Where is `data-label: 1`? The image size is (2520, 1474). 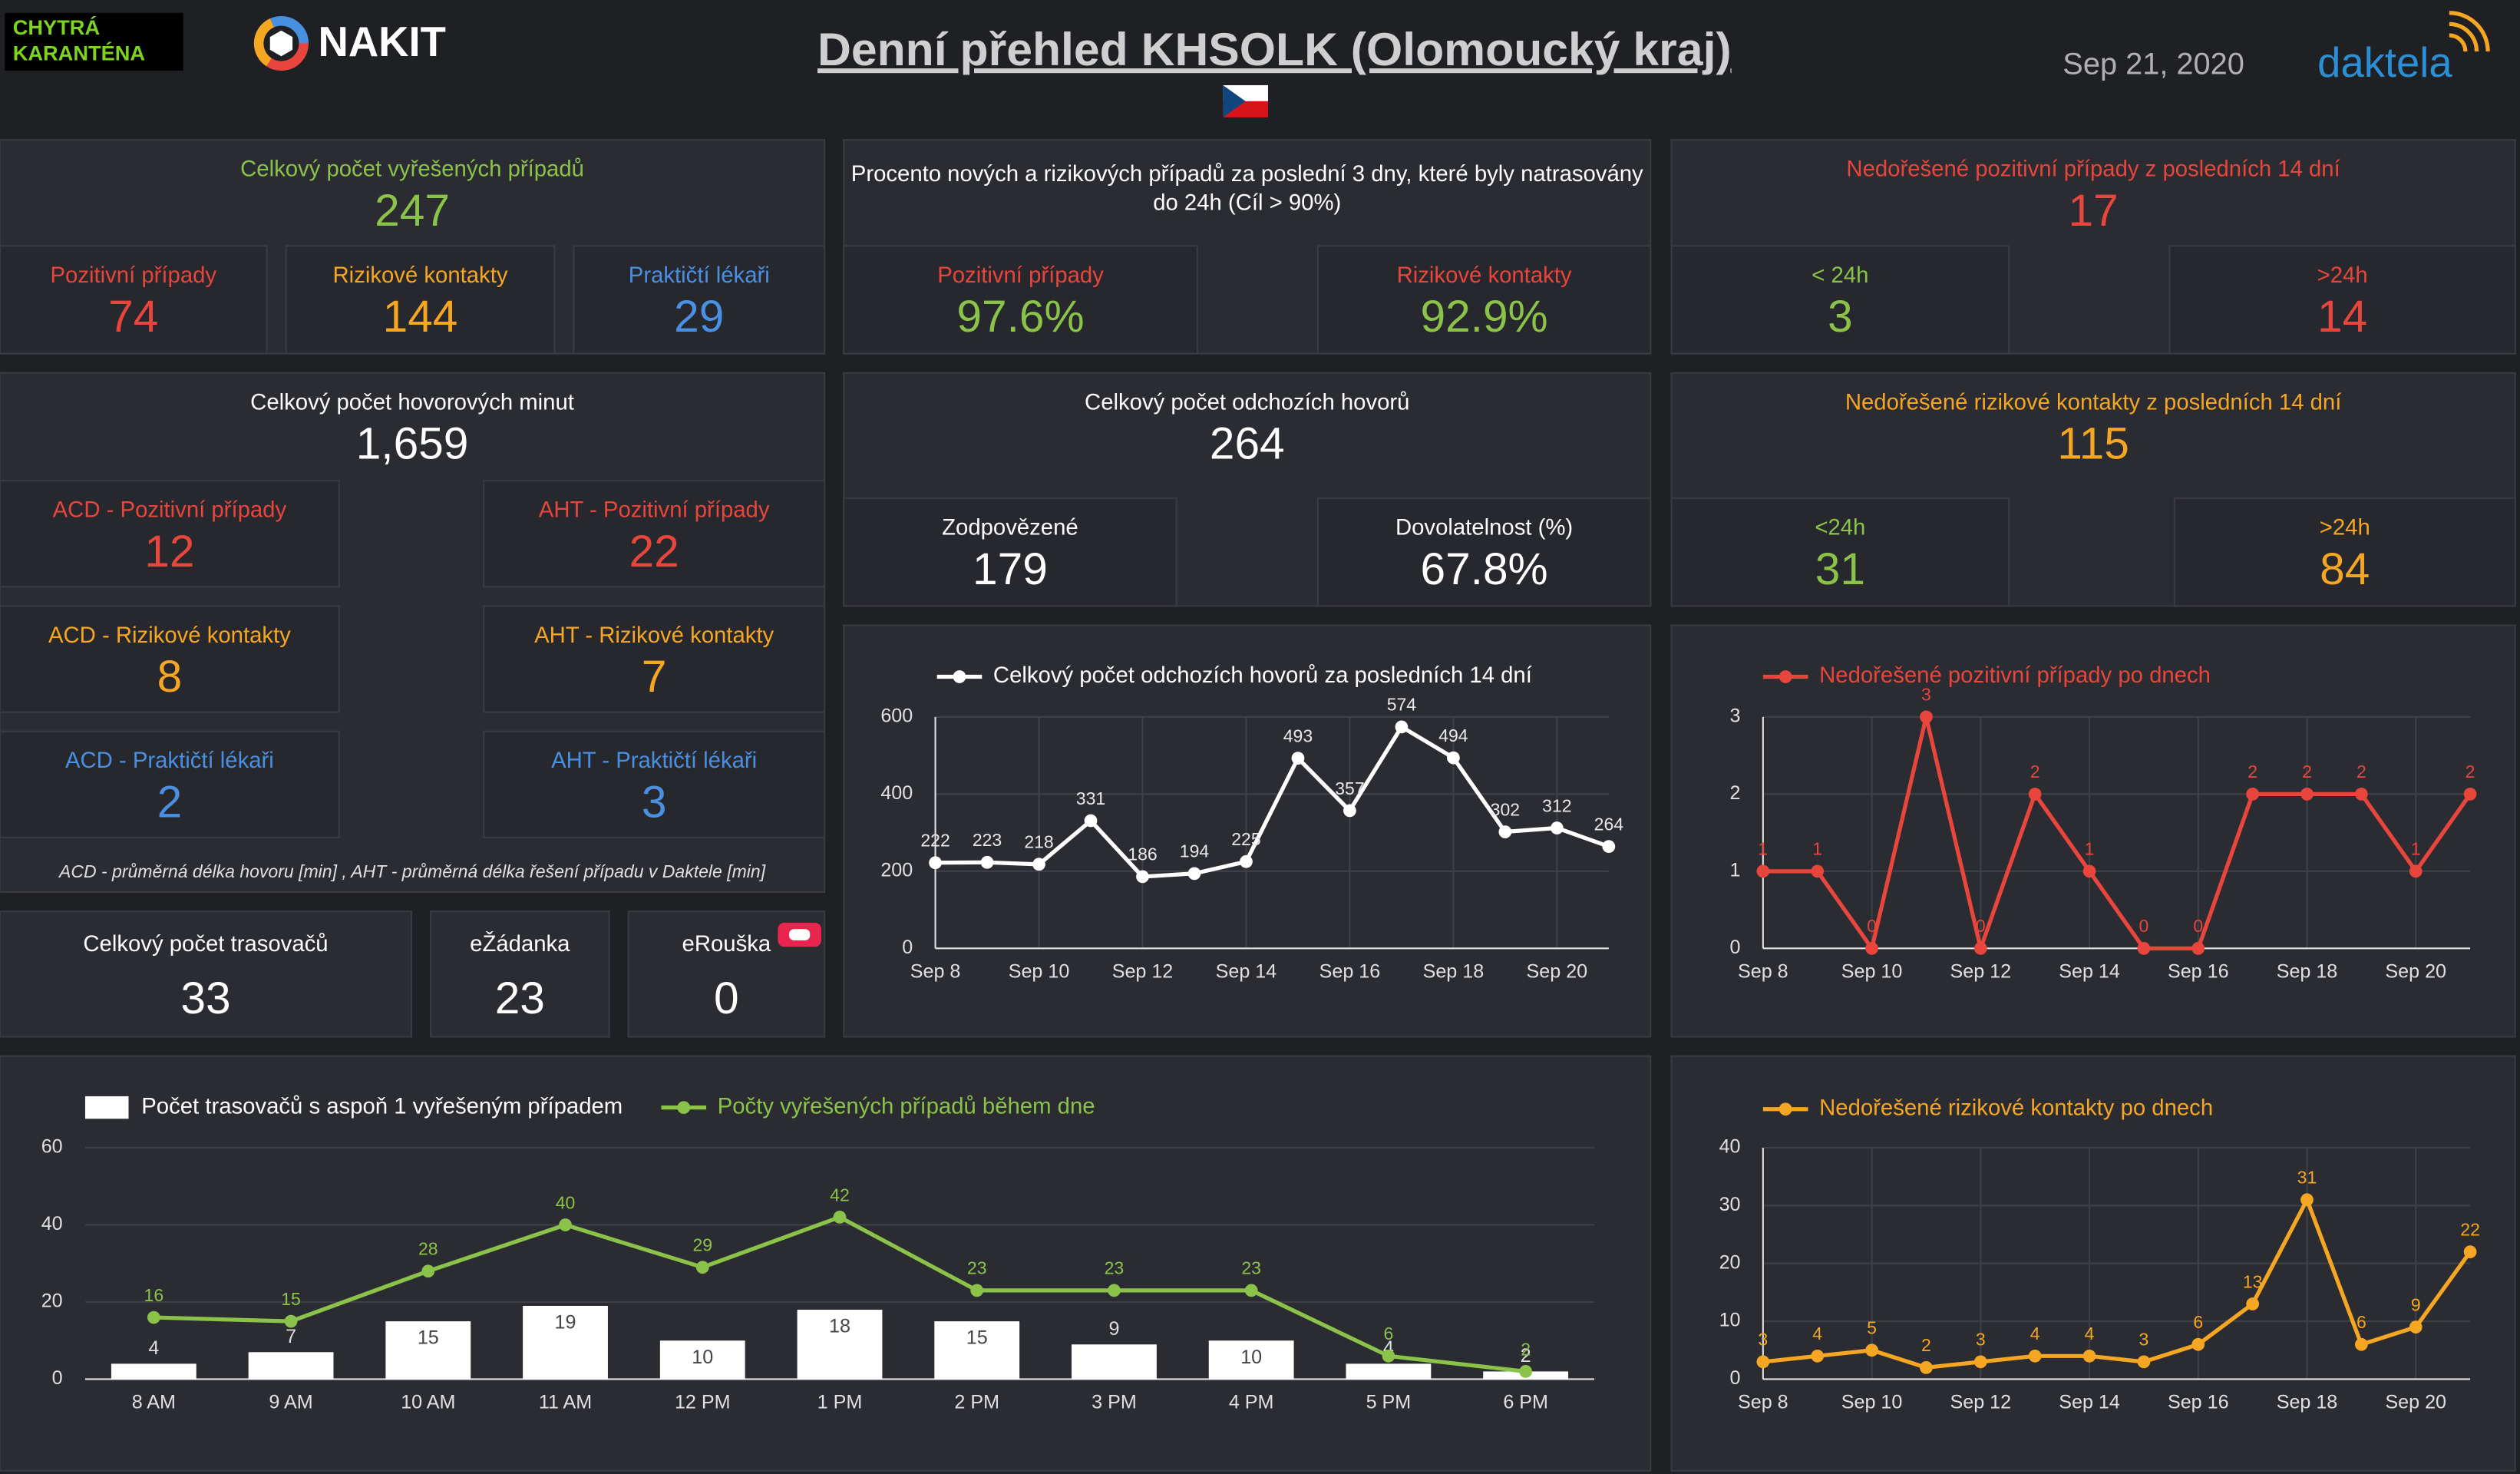
data-label: 1 is located at coordinates (2090, 849).